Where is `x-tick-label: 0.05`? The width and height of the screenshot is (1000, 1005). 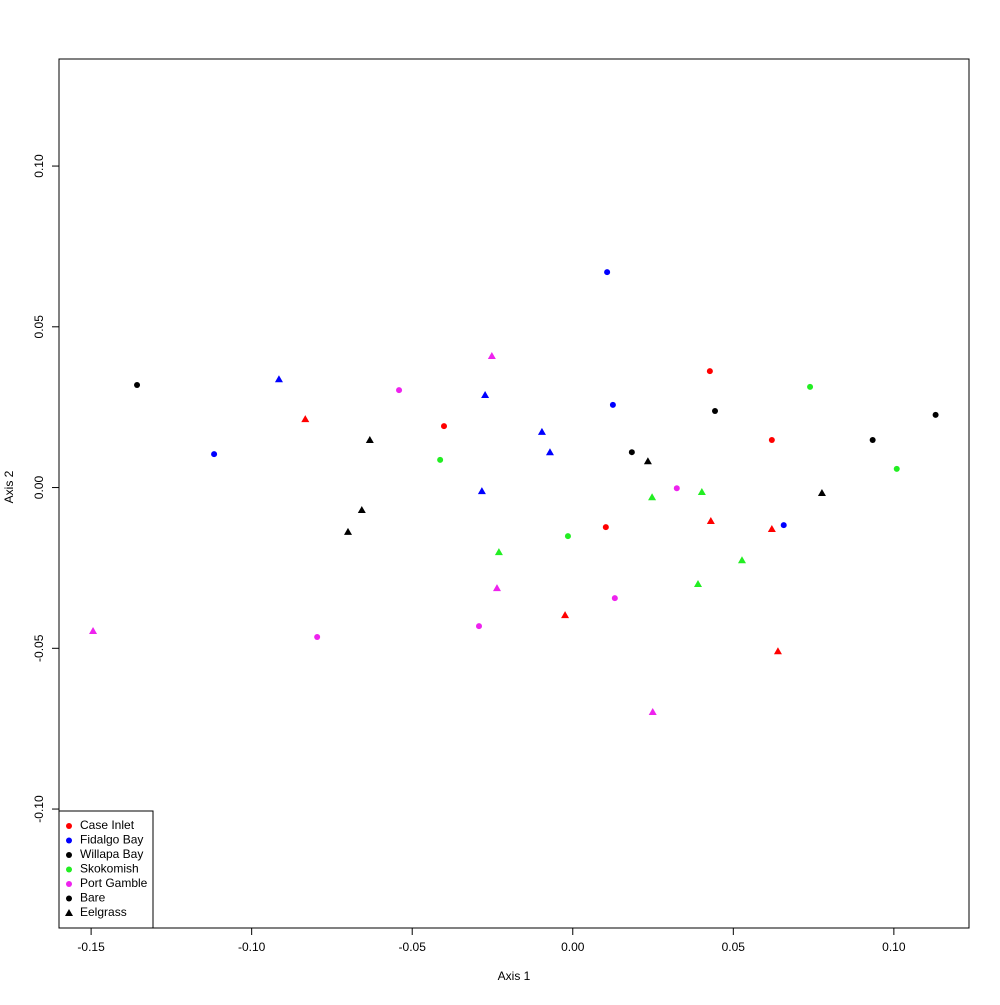
x-tick-label: 0.05 is located at coordinates (734, 947).